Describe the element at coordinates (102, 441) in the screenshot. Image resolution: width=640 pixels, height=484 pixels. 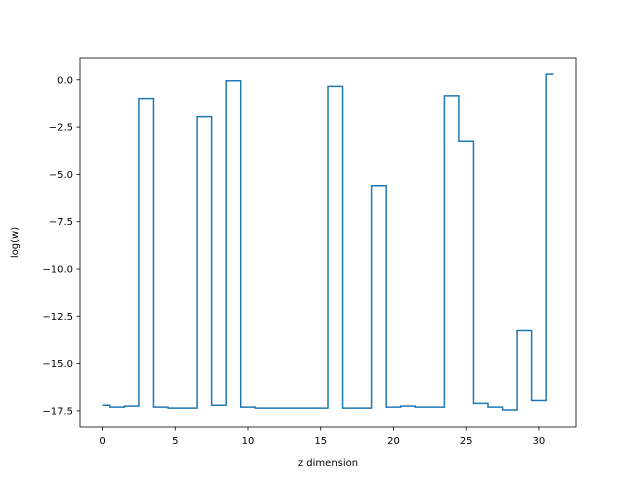
I see `x-tick-label: 0` at that location.